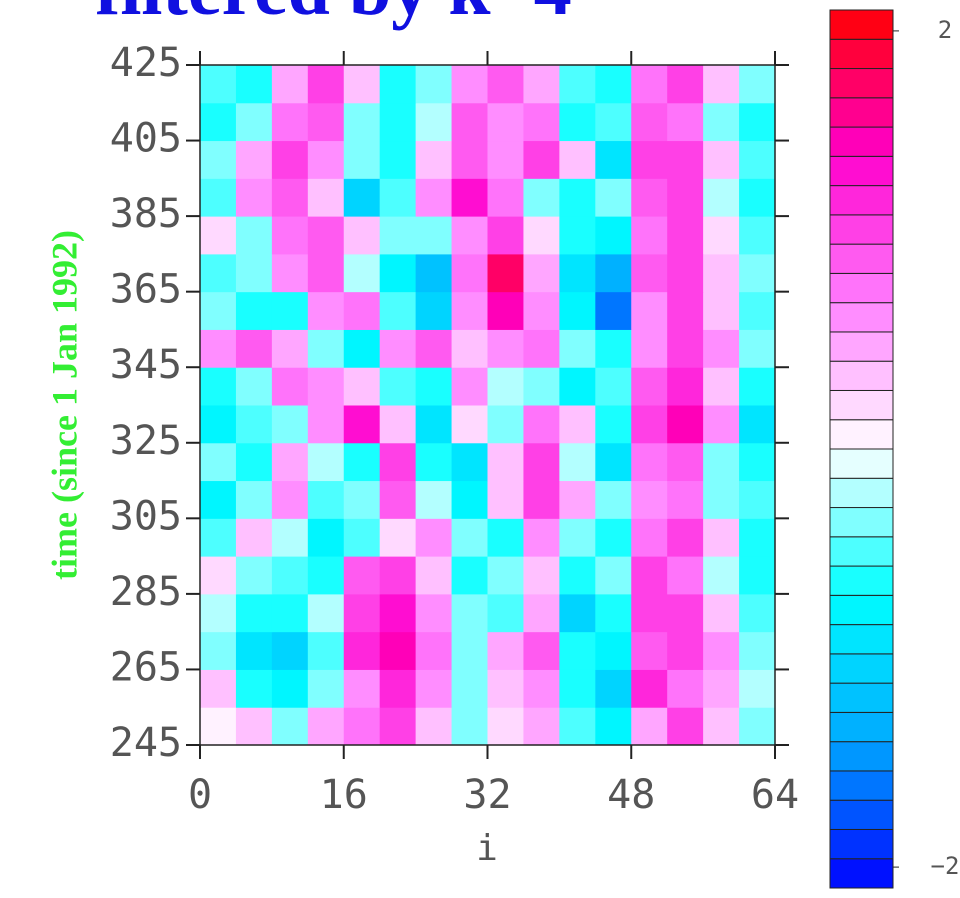  I want to click on y-tick-label: 325, so click(146, 441).